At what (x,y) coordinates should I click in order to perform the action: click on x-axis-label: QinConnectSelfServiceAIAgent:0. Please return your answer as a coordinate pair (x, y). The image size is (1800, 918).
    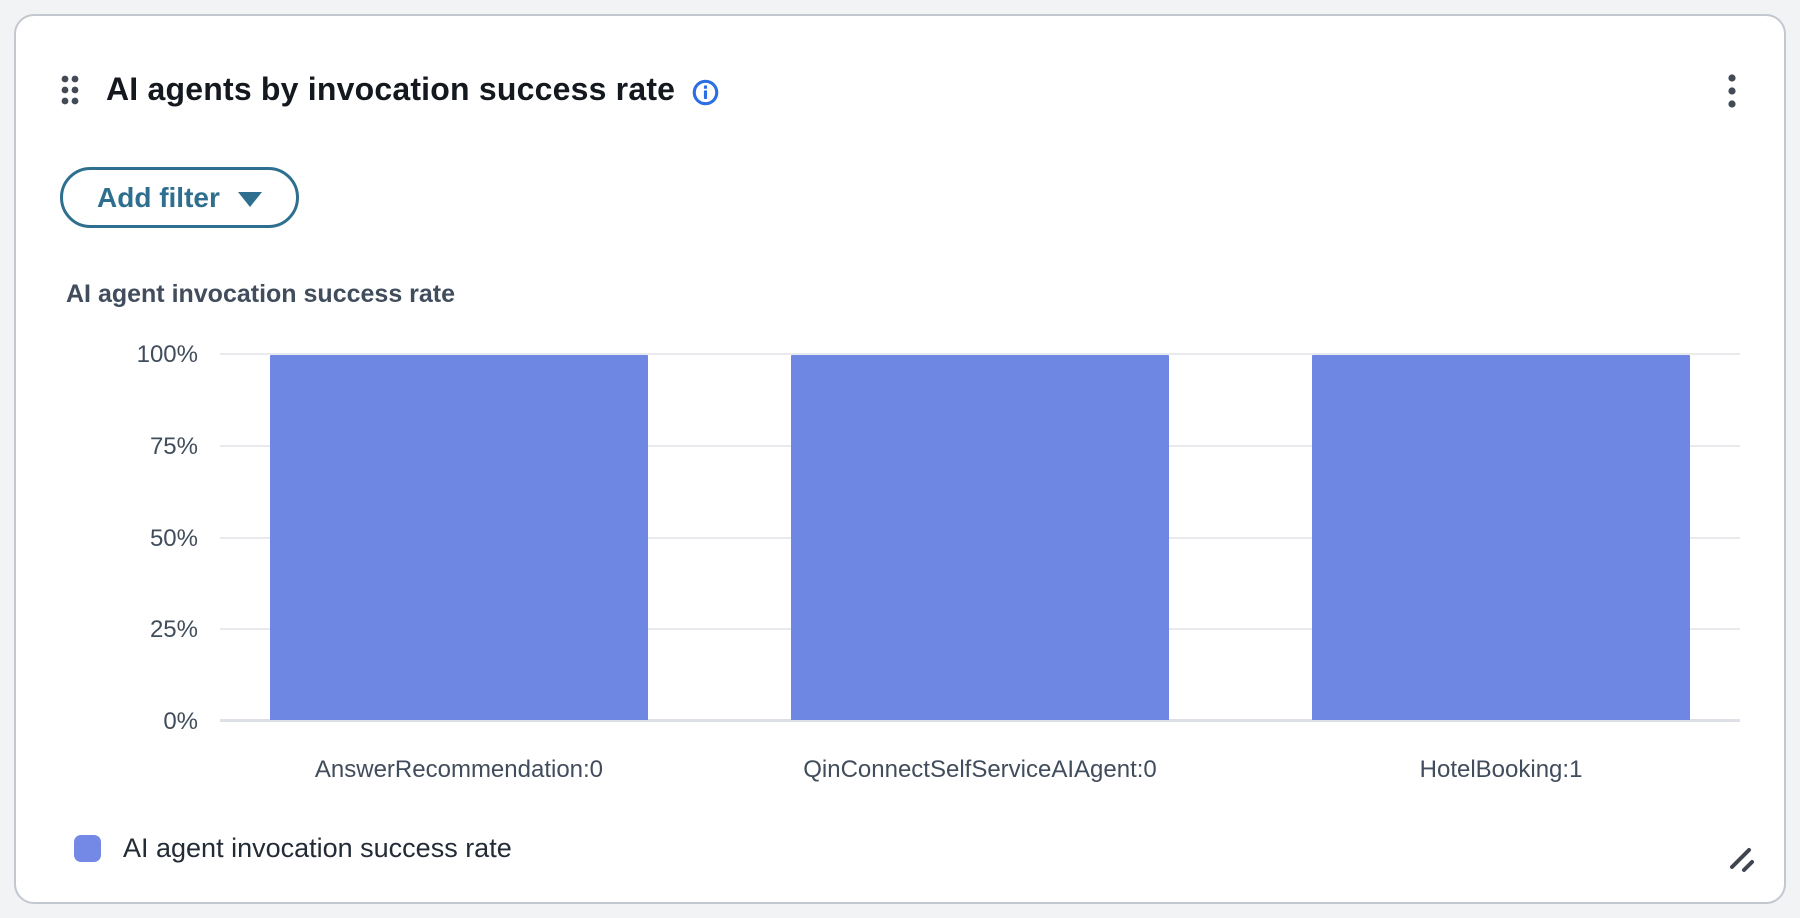
    Looking at the image, I should click on (980, 769).